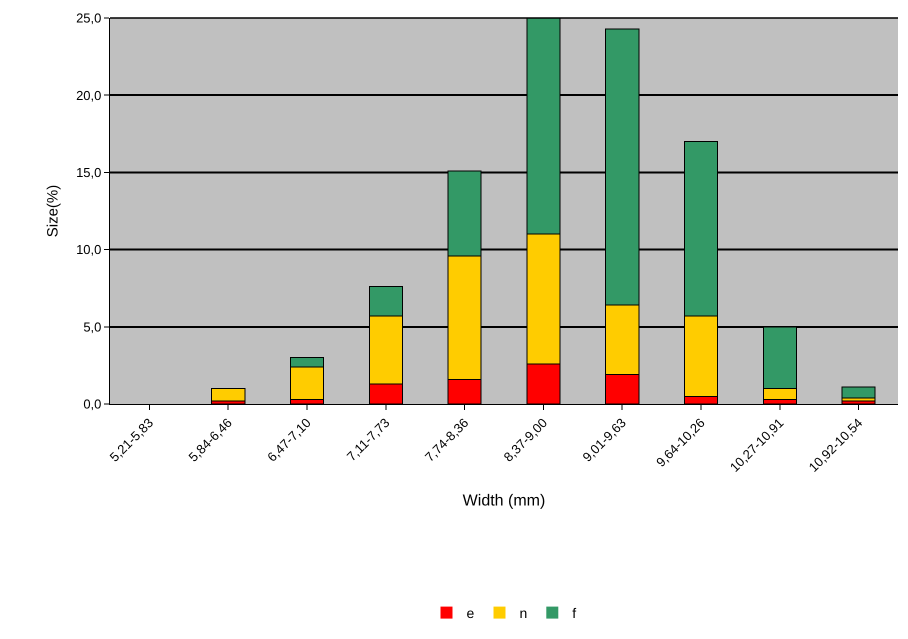 The height and width of the screenshot is (639, 908). I want to click on y-tick-label: 10,0, so click(89, 250).